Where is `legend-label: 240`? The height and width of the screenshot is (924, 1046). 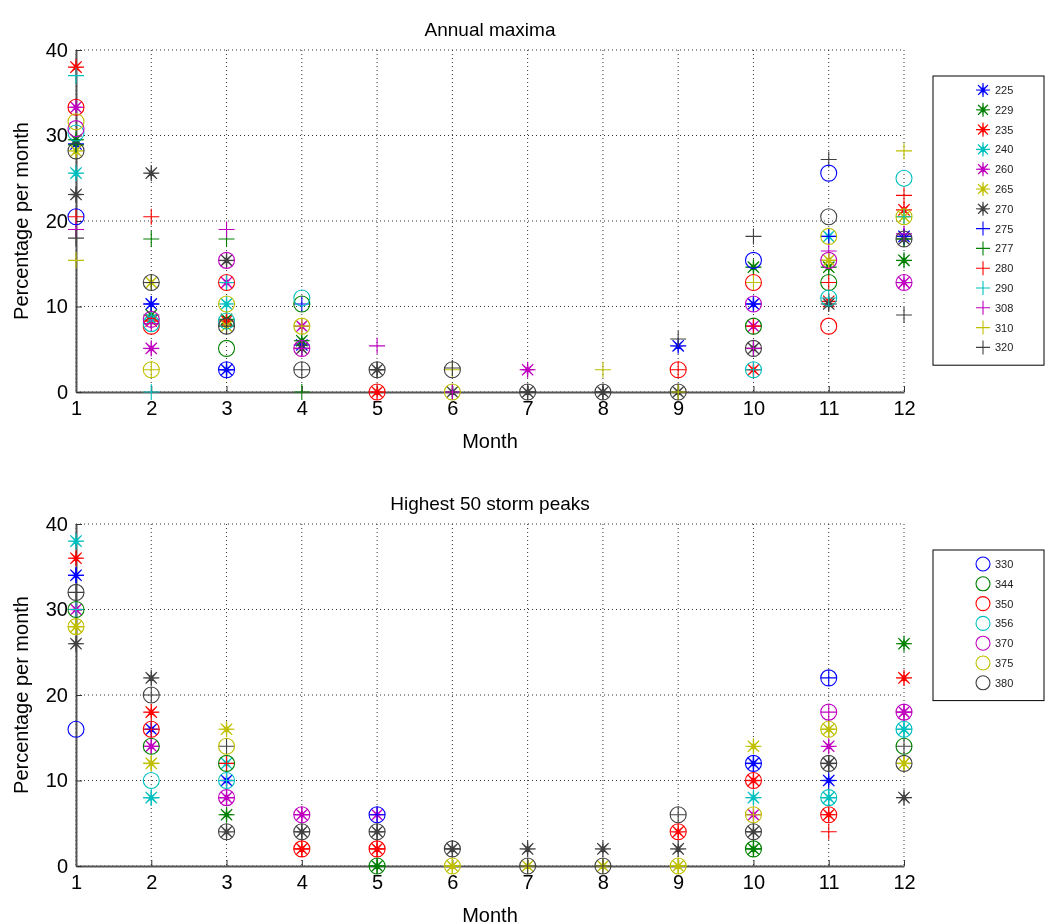
legend-label: 240 is located at coordinates (1004, 149).